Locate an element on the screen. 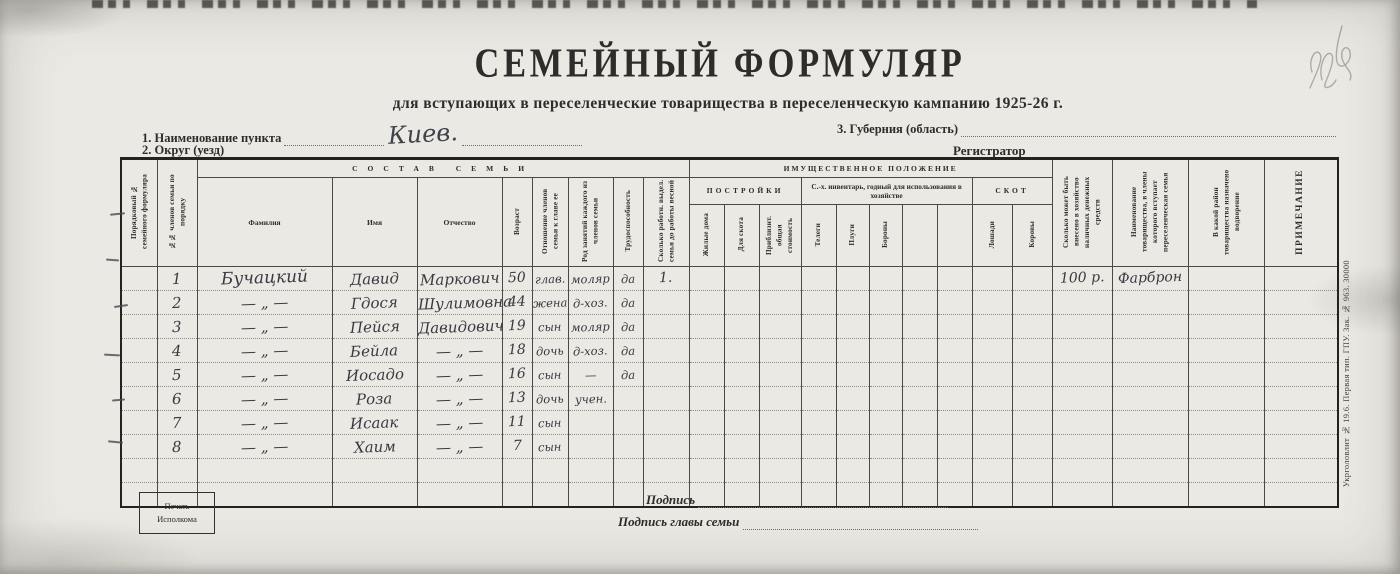 This screenshot has width=1400, height=574. group-header-livestock: СКОТ is located at coordinates (1012, 191).